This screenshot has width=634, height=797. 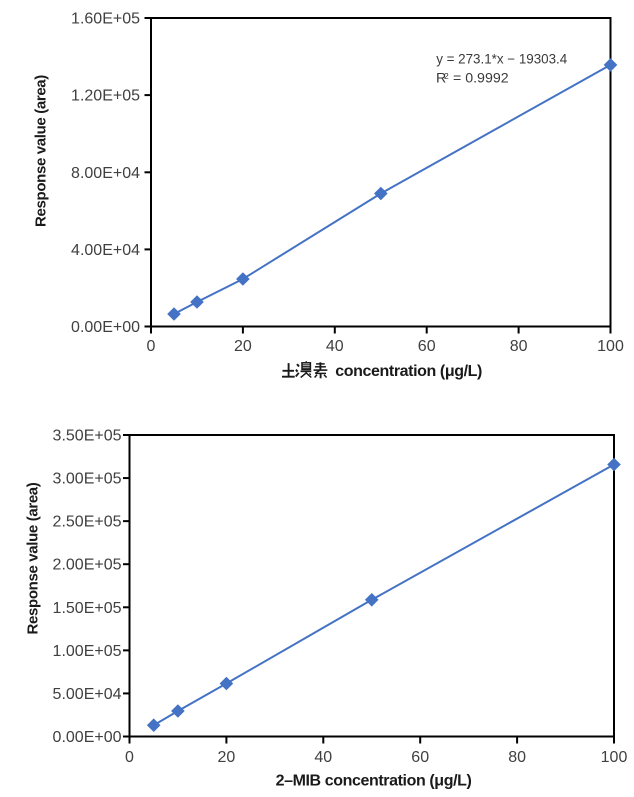 What do you see at coordinates (105, 96) in the screenshot?
I see `svg-text: 1.20E+05` at bounding box center [105, 96].